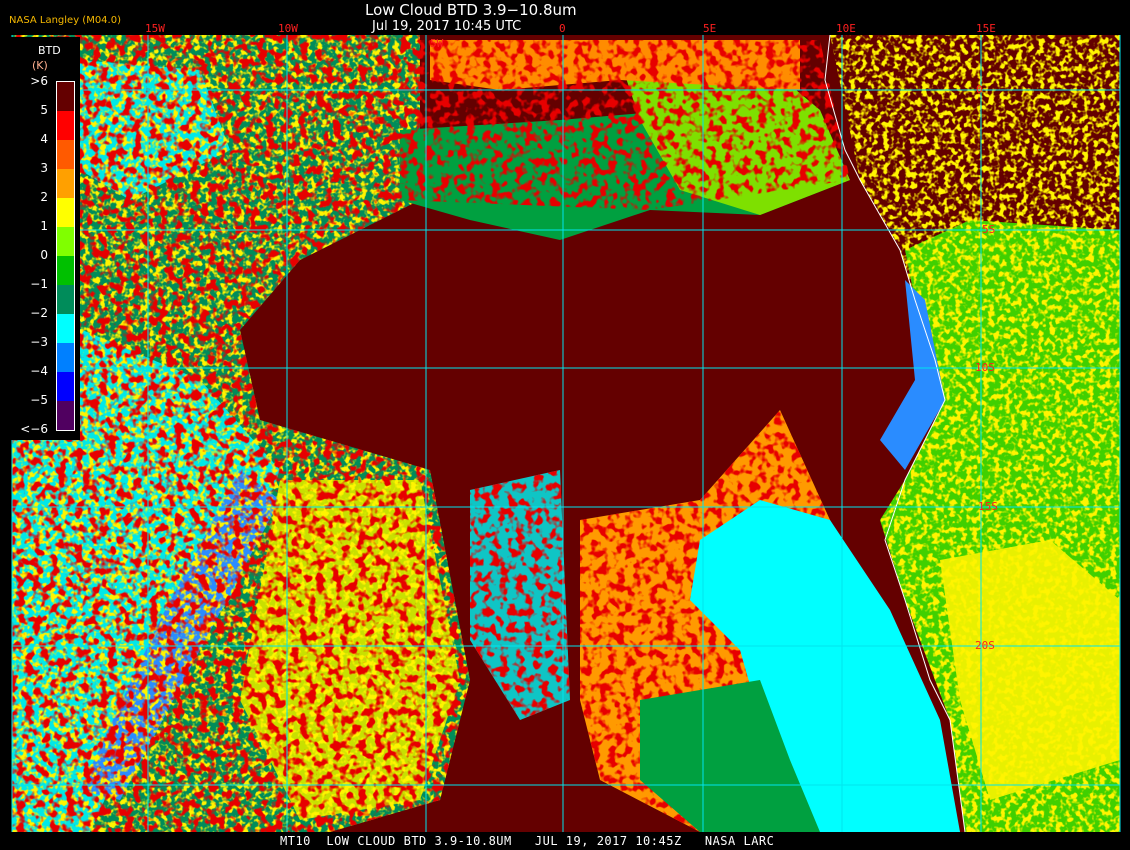  I want to click on legend-unit: (K), so click(40, 65).